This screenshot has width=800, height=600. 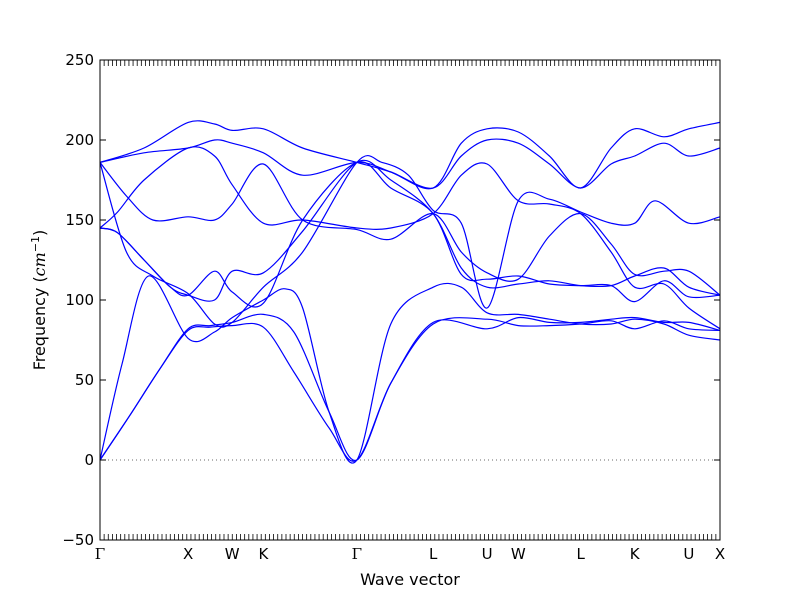 I want to click on y-tick-label: 250, so click(x=79, y=60).